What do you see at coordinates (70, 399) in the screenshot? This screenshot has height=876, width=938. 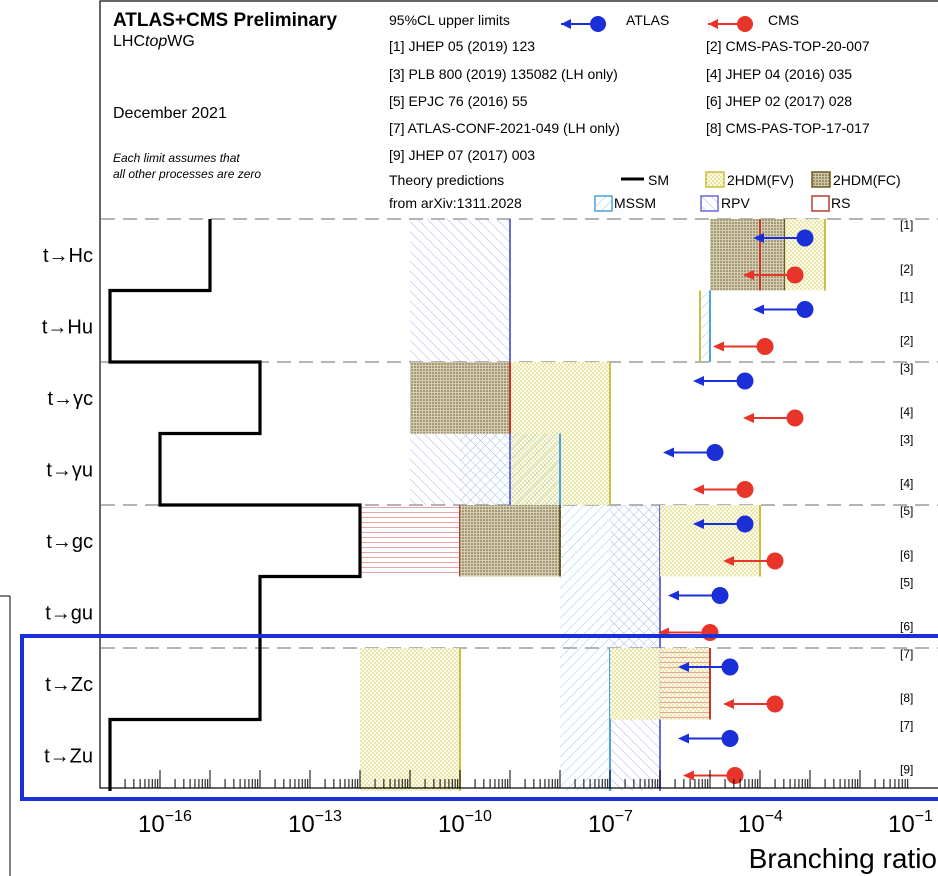 I see `row-label: t→γc` at bounding box center [70, 399].